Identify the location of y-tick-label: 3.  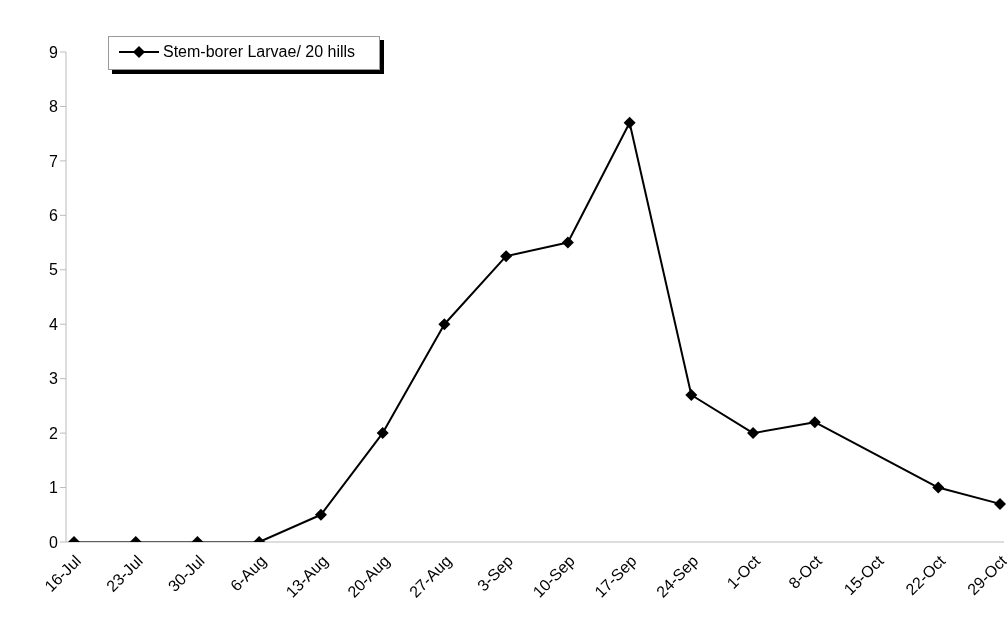
(54, 379).